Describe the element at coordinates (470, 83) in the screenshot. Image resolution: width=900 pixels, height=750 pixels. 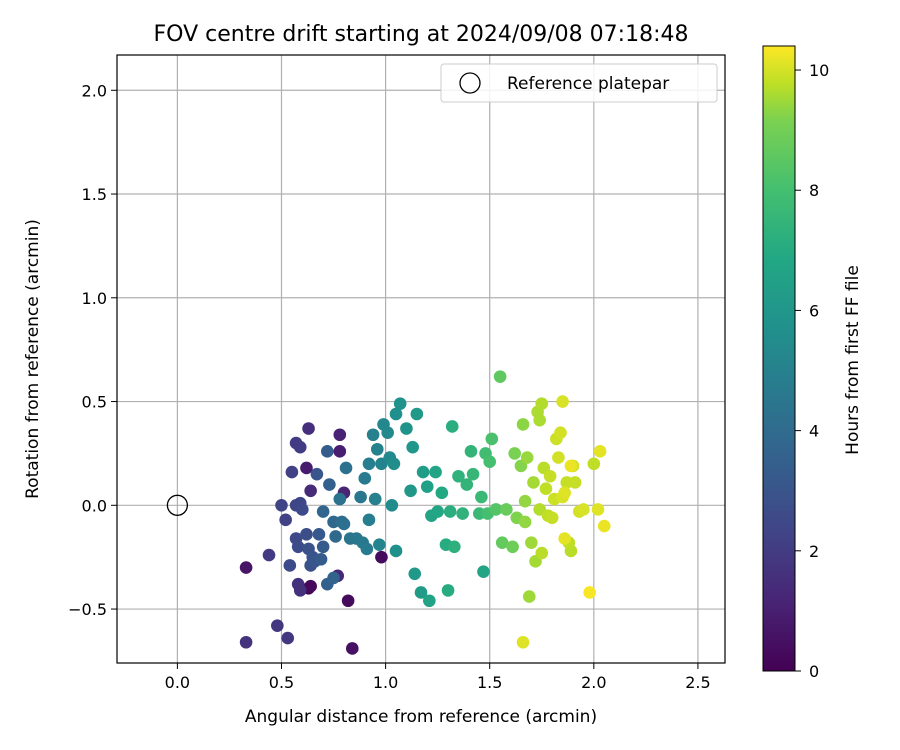
I see `legend-open-circle-icon` at that location.